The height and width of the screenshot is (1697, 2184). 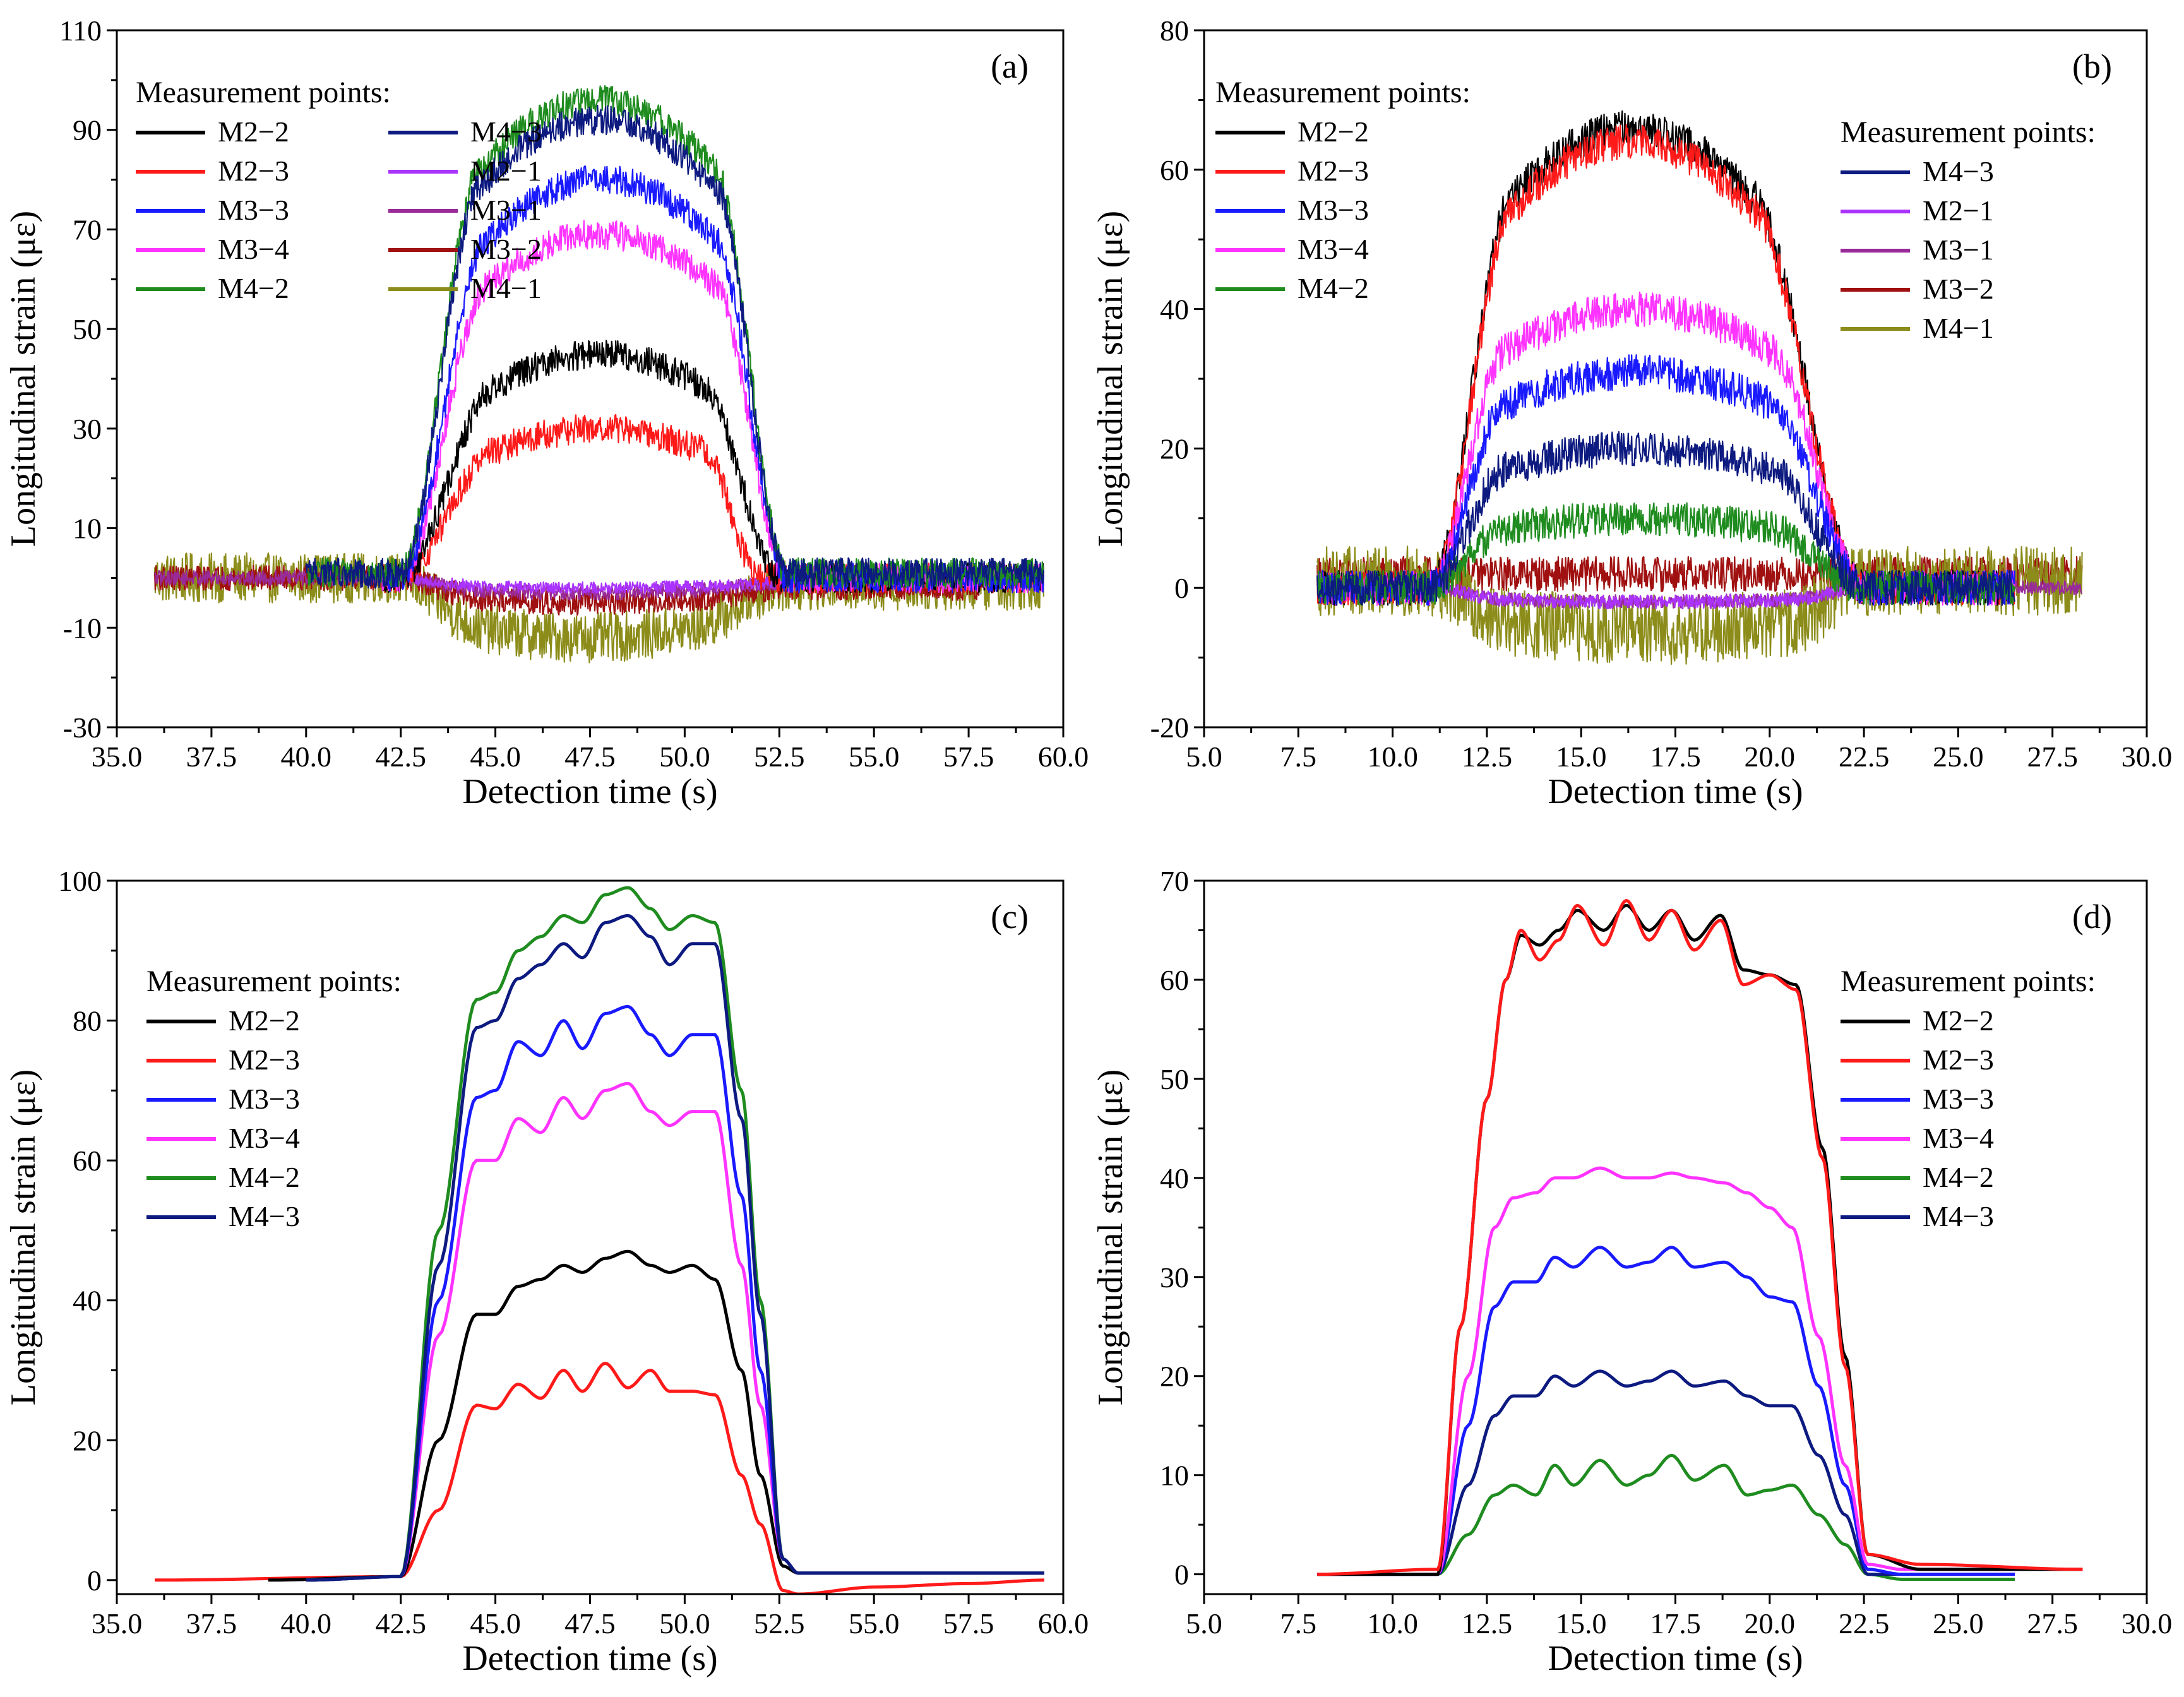 What do you see at coordinates (253, 132) in the screenshot?
I see `legend-label-m2-2: M2−2` at bounding box center [253, 132].